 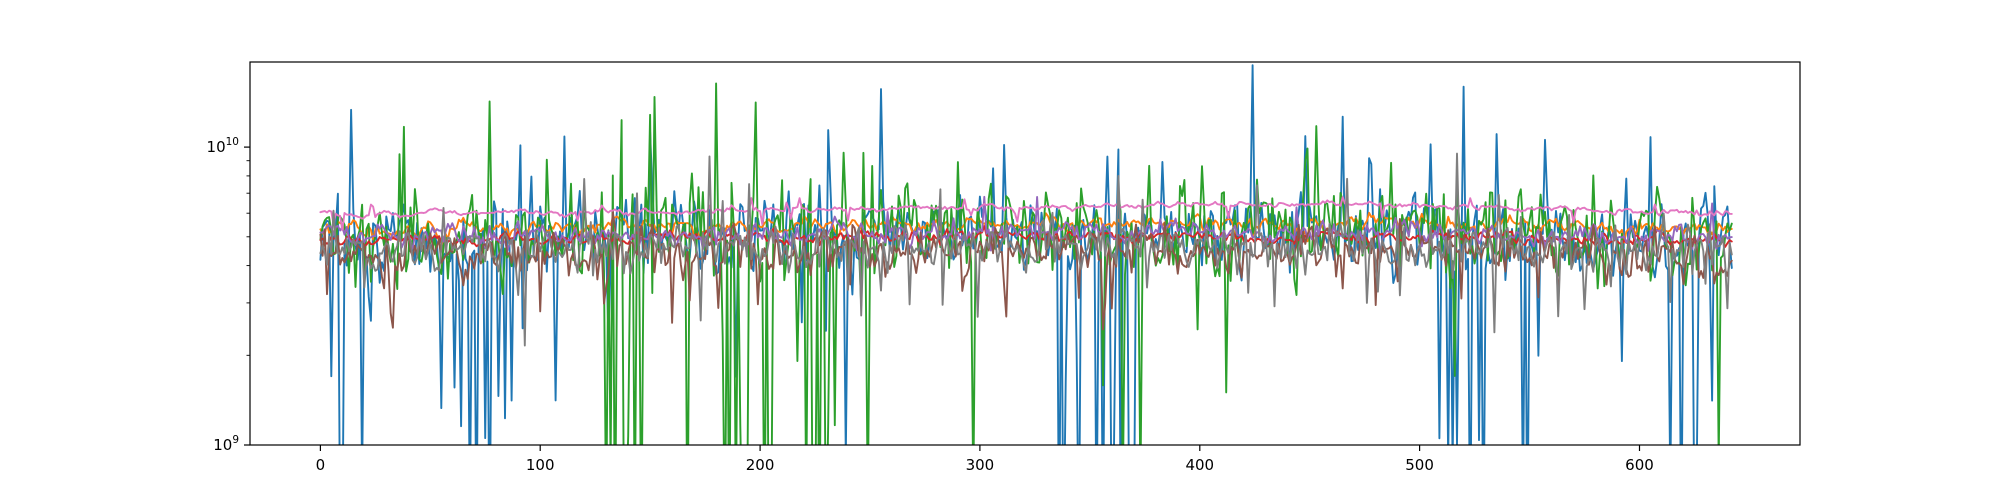 What do you see at coordinates (980, 465) in the screenshot?
I see `x-tick-label: 300` at bounding box center [980, 465].